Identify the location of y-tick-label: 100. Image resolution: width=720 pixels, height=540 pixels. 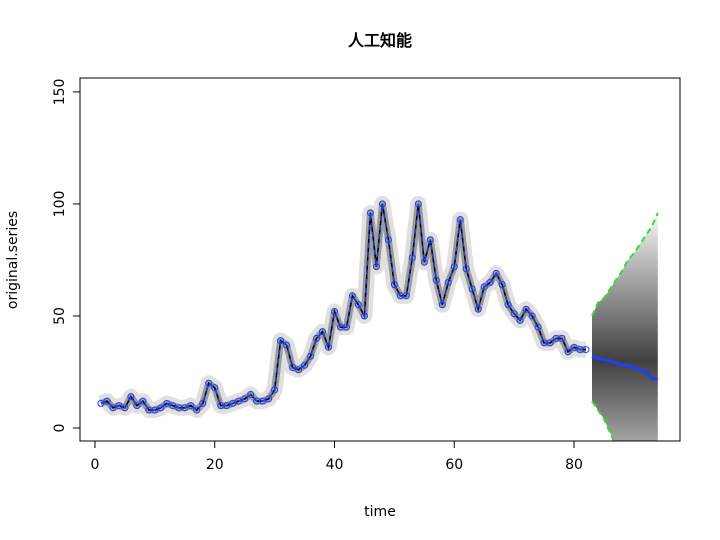
(60, 204).